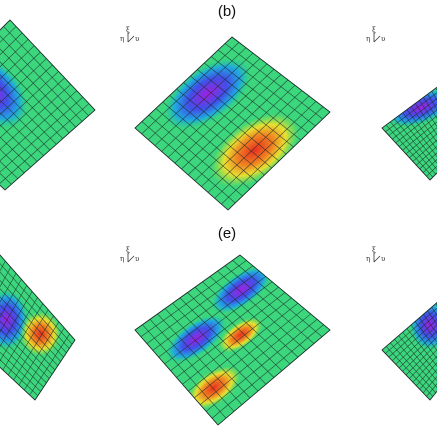 This screenshot has height=437, width=437. Describe the element at coordinates (368, 39) in the screenshot. I see `axis-icon-label: η` at that location.